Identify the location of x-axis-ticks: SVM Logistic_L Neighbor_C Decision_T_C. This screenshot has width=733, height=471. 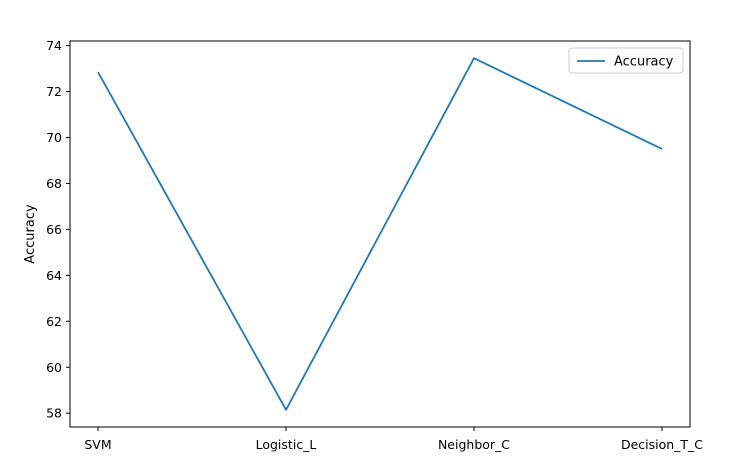
(393, 439).